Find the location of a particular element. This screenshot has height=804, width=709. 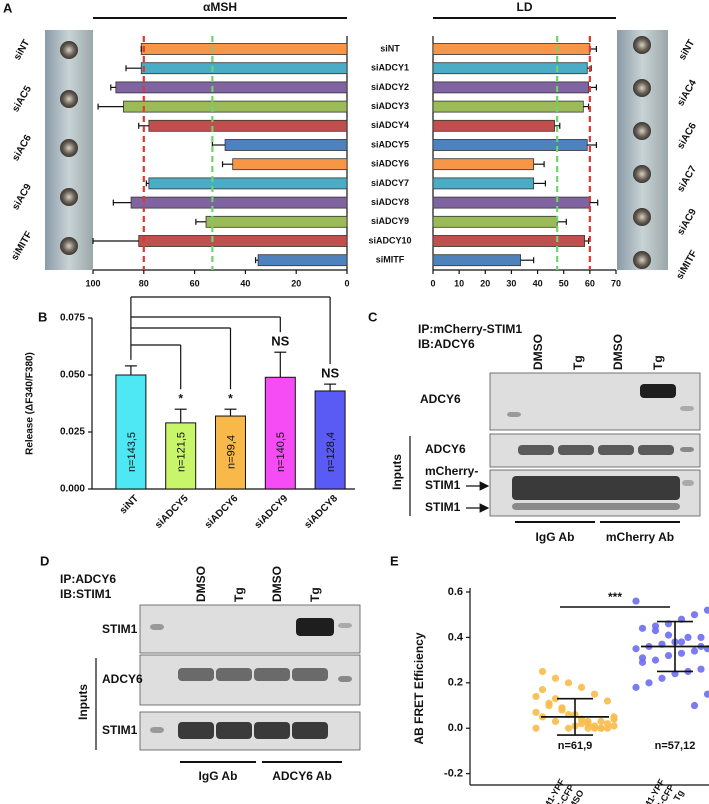

blot is located at coordinates (595, 401).